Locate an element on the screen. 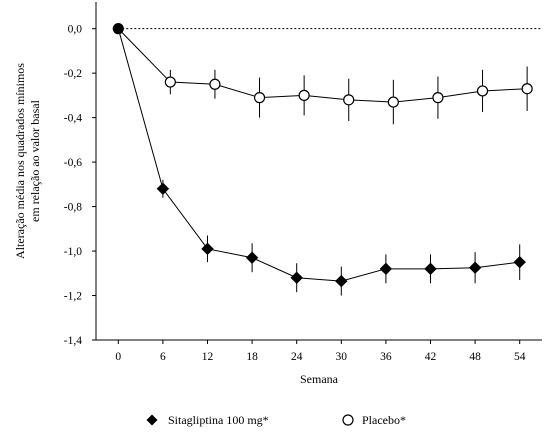 The width and height of the screenshot is (549, 432). y-axis-title-line: Alteração média nos quadrados mínimos is located at coordinates (20, 161).